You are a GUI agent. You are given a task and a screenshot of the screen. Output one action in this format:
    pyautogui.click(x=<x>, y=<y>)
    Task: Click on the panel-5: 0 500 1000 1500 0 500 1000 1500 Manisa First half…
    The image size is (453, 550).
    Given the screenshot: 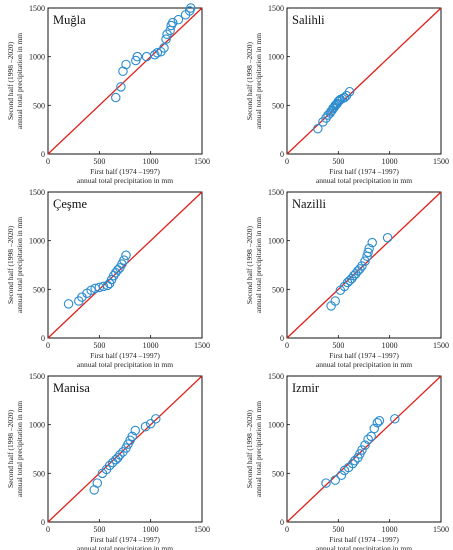 What is the action you would take?
    pyautogui.click(x=108, y=461)
    